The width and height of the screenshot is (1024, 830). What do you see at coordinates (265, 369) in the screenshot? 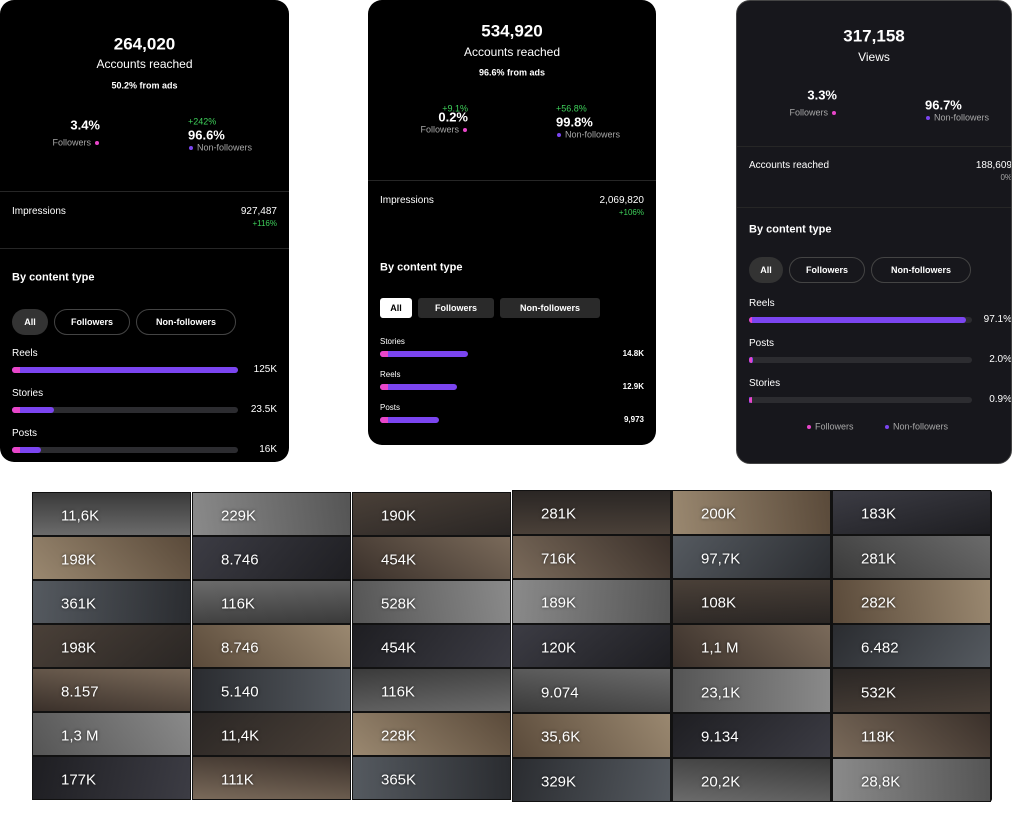
I see `bar-value: 125K` at bounding box center [265, 369].